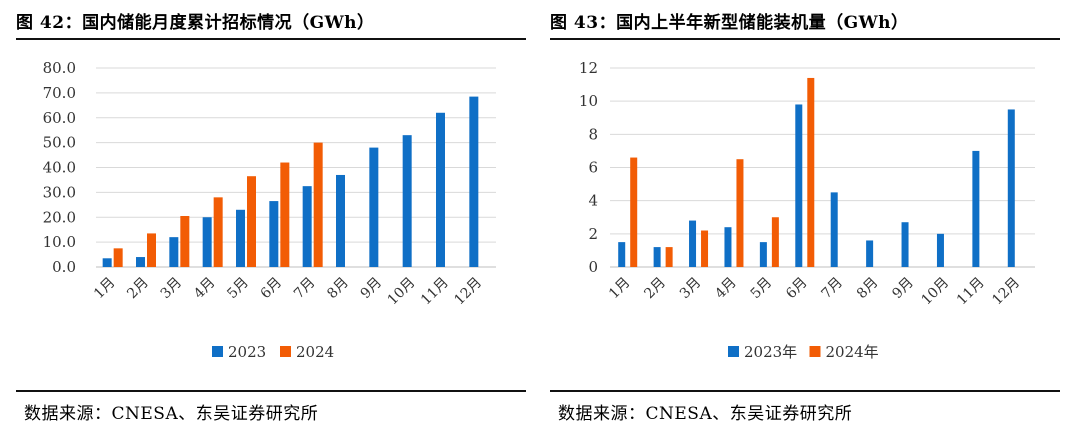 This screenshot has width=1080, height=436. What do you see at coordinates (593, 234) in the screenshot?
I see `y-tick-label: 2` at bounding box center [593, 234].